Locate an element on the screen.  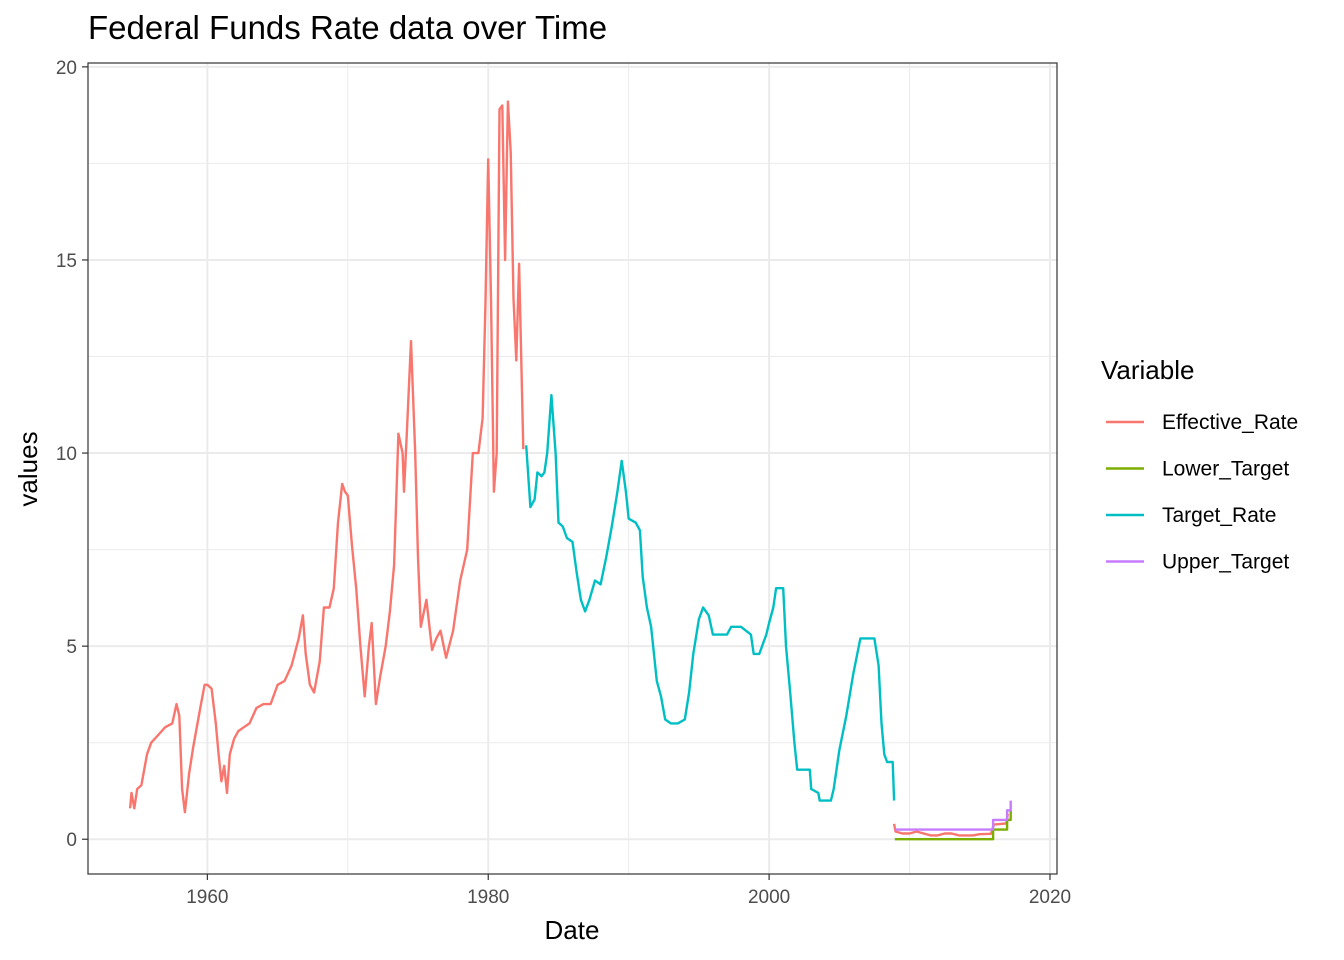
series-line-upper-target is located at coordinates (953, 815).